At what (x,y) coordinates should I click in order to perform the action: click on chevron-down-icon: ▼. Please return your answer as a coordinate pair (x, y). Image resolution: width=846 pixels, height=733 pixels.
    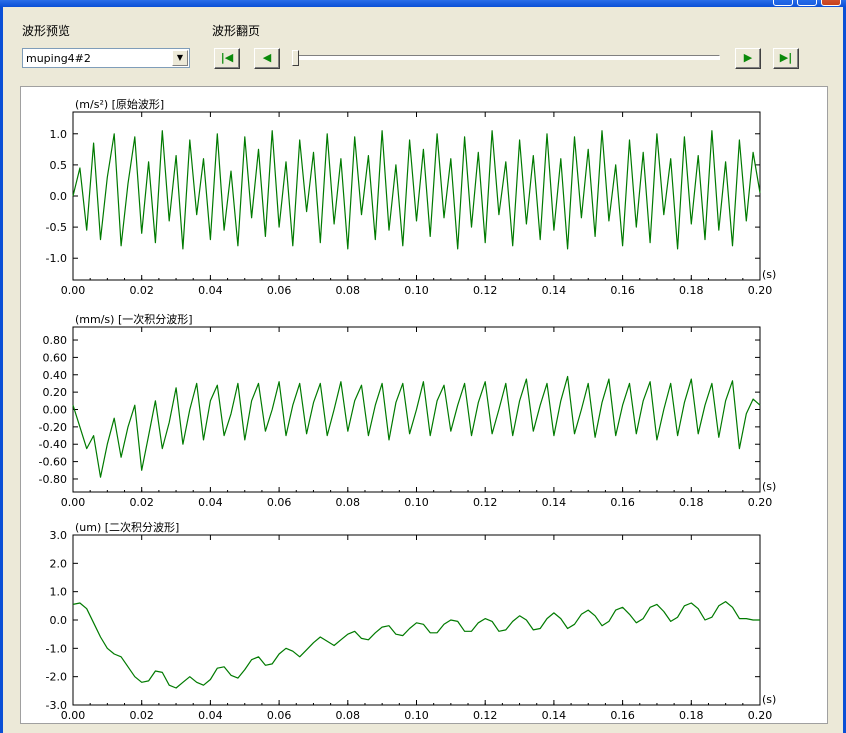
    Looking at the image, I should click on (180, 58).